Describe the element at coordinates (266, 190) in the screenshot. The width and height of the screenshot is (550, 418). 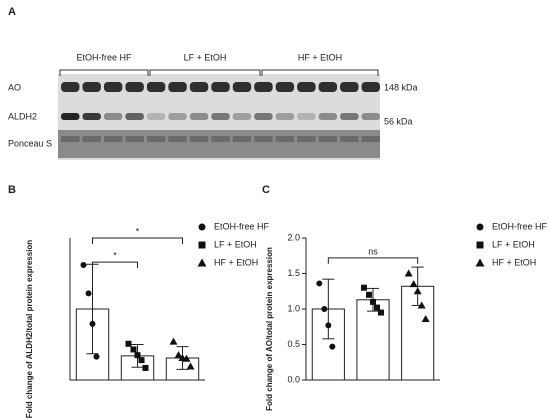
I see `panel-letter: C` at that location.